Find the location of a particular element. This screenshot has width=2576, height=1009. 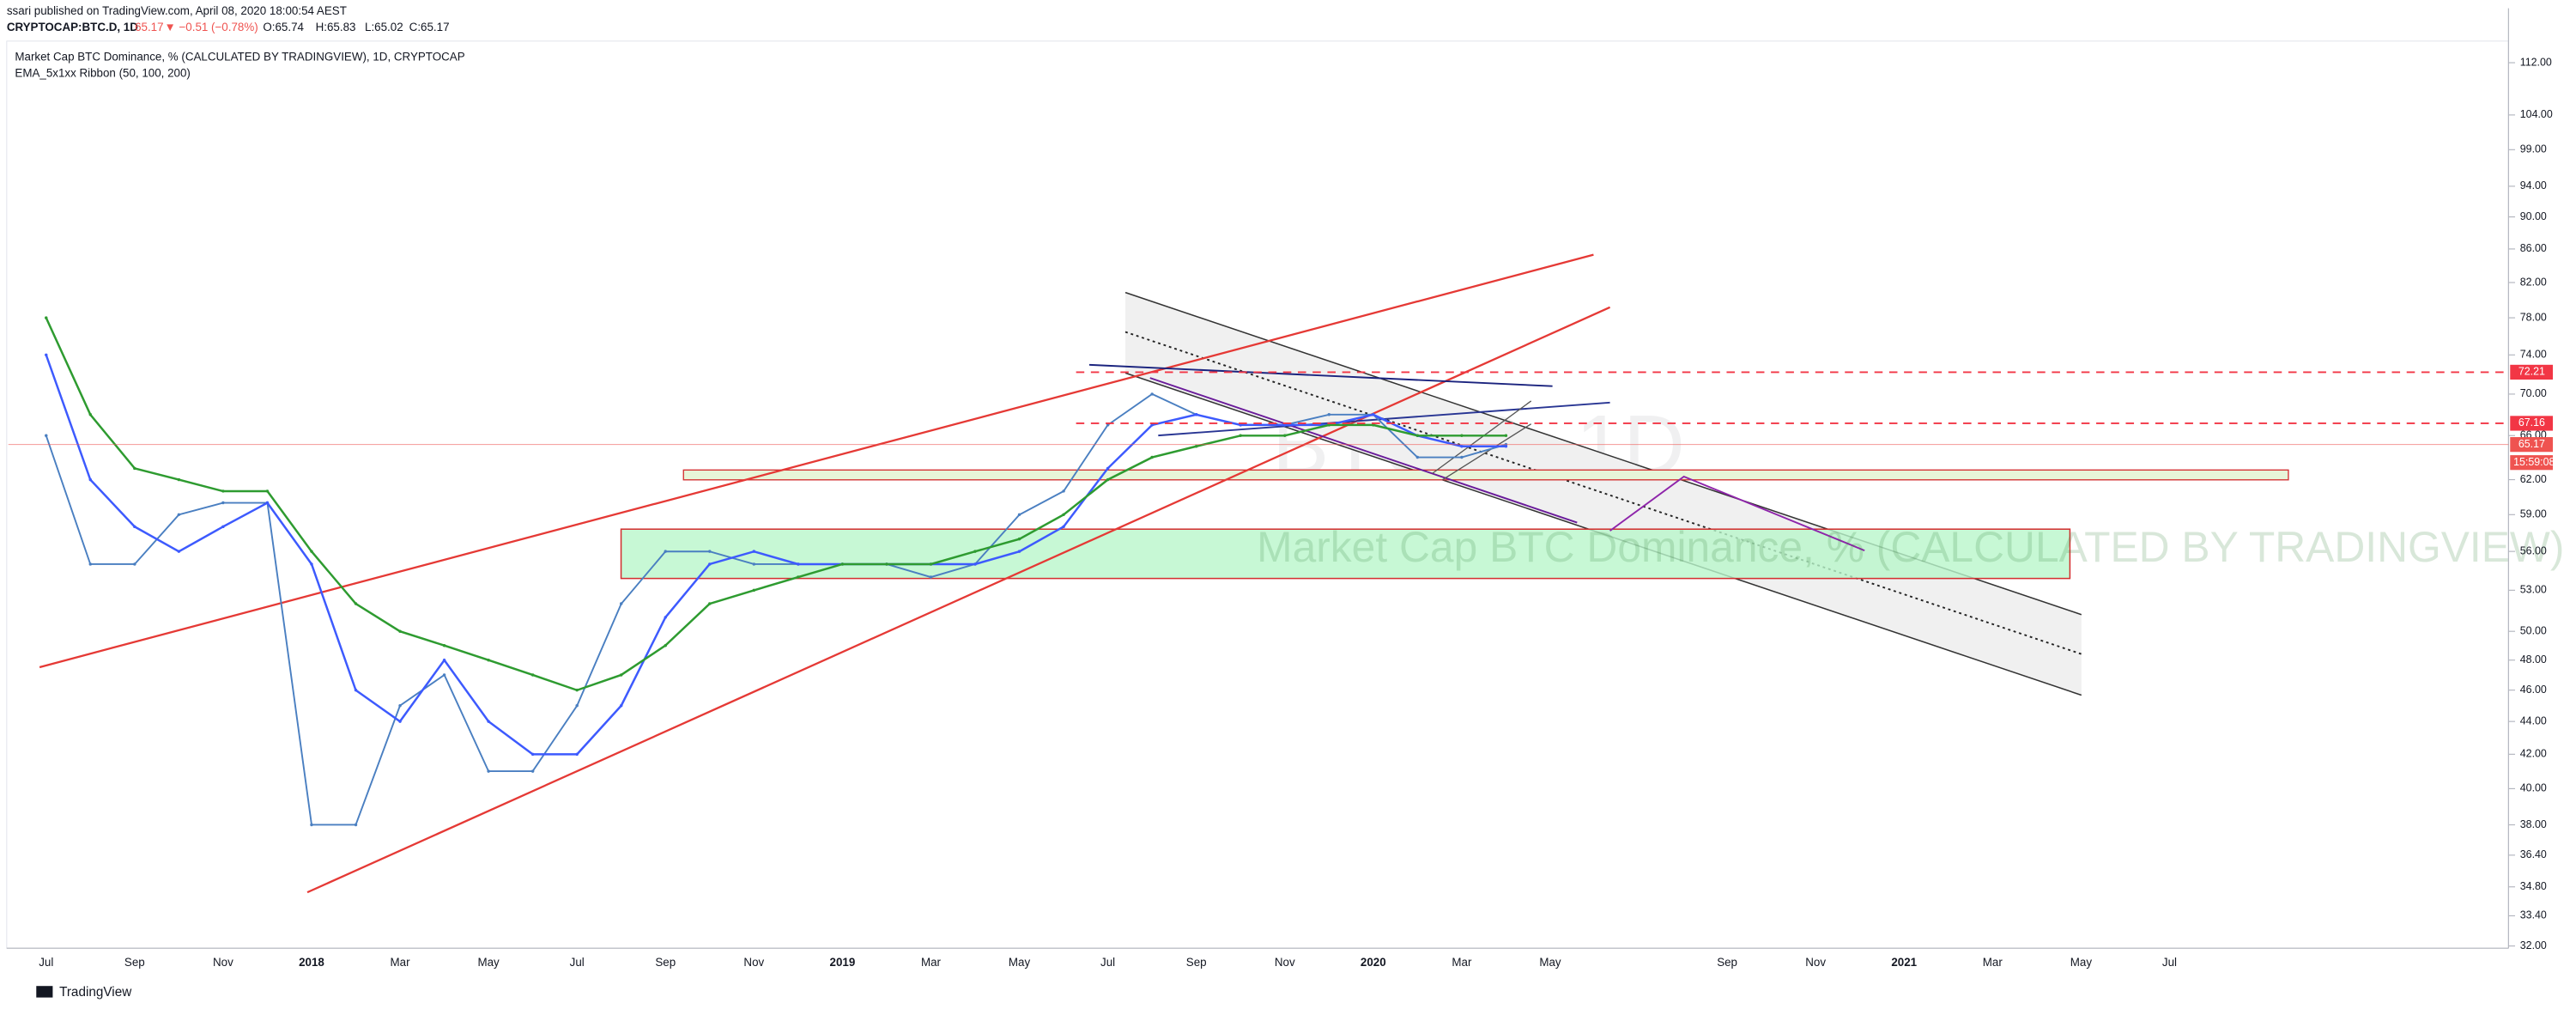

wedge-line is located at coordinates (1487, 452).